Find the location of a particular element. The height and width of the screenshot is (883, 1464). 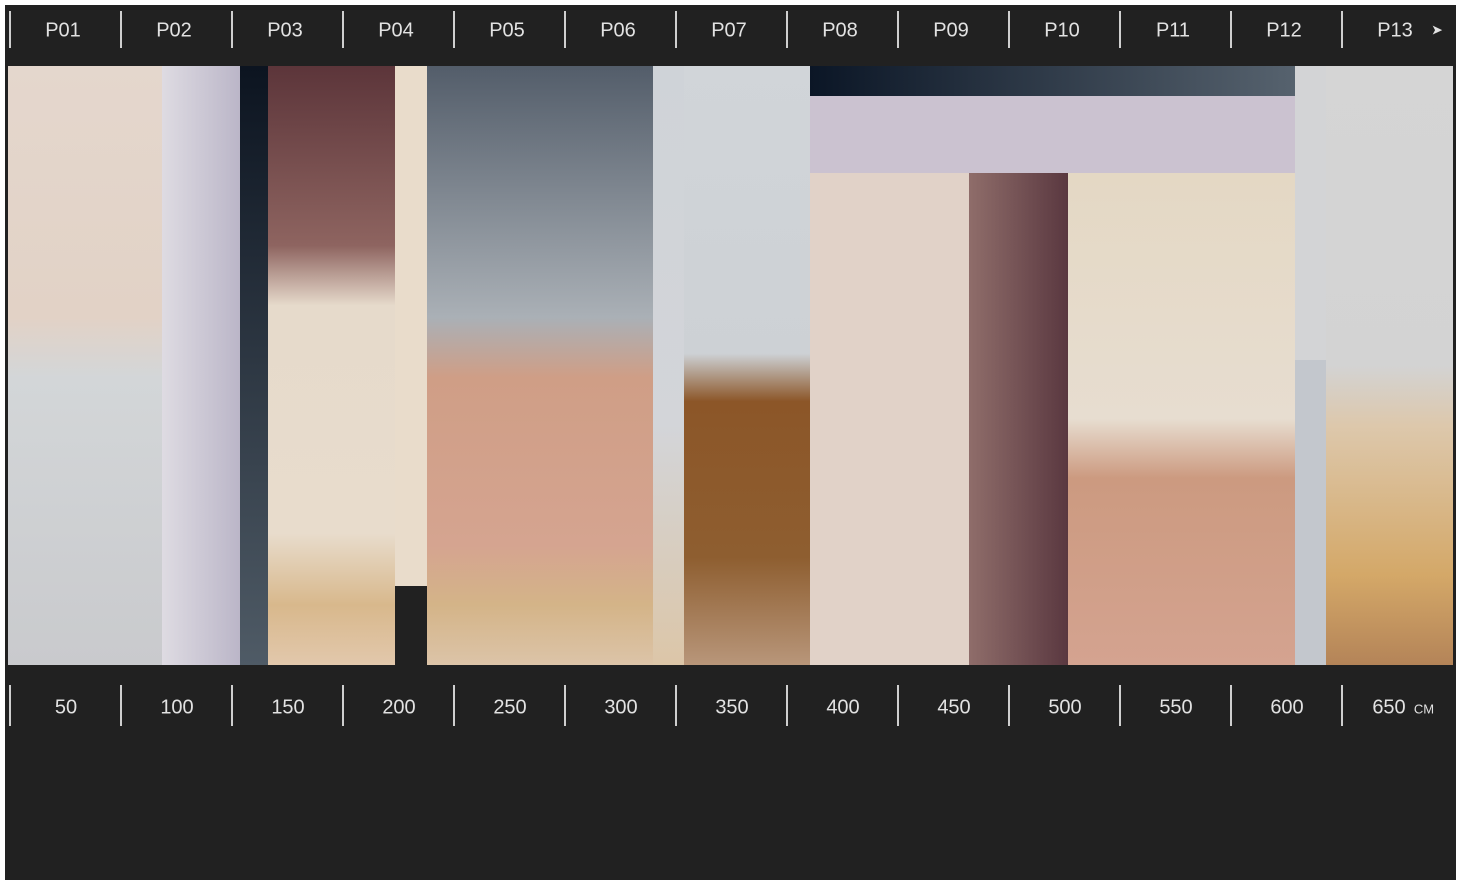

panel-label: P07 is located at coordinates (729, 30).